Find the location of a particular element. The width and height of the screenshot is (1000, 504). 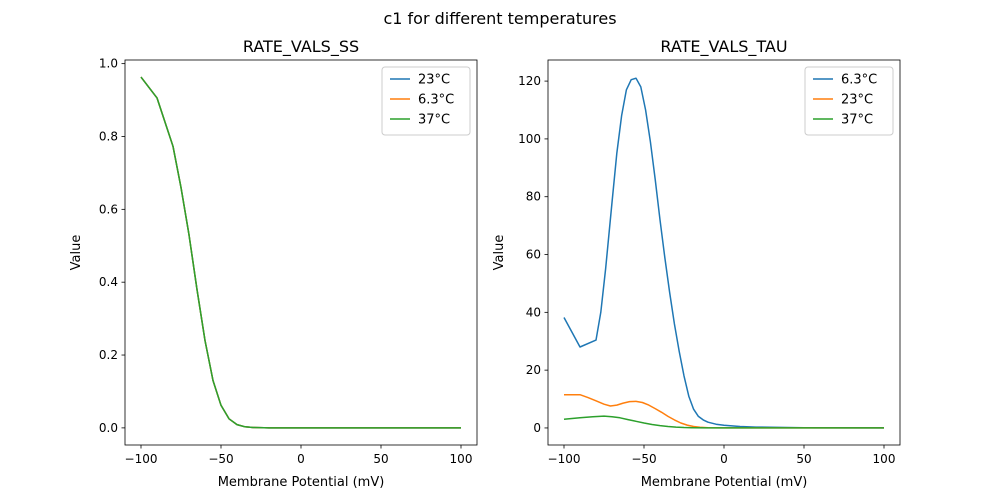

figure-title: c1 for different temperatures is located at coordinates (499, 18).